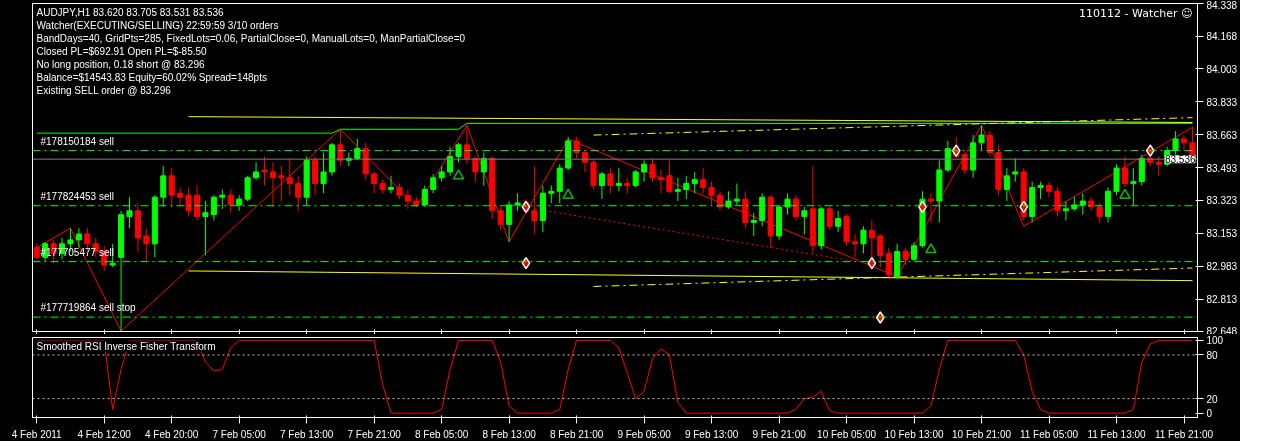  What do you see at coordinates (1222, 168) in the screenshot?
I see `y-tick-label: 83.493` at bounding box center [1222, 168].